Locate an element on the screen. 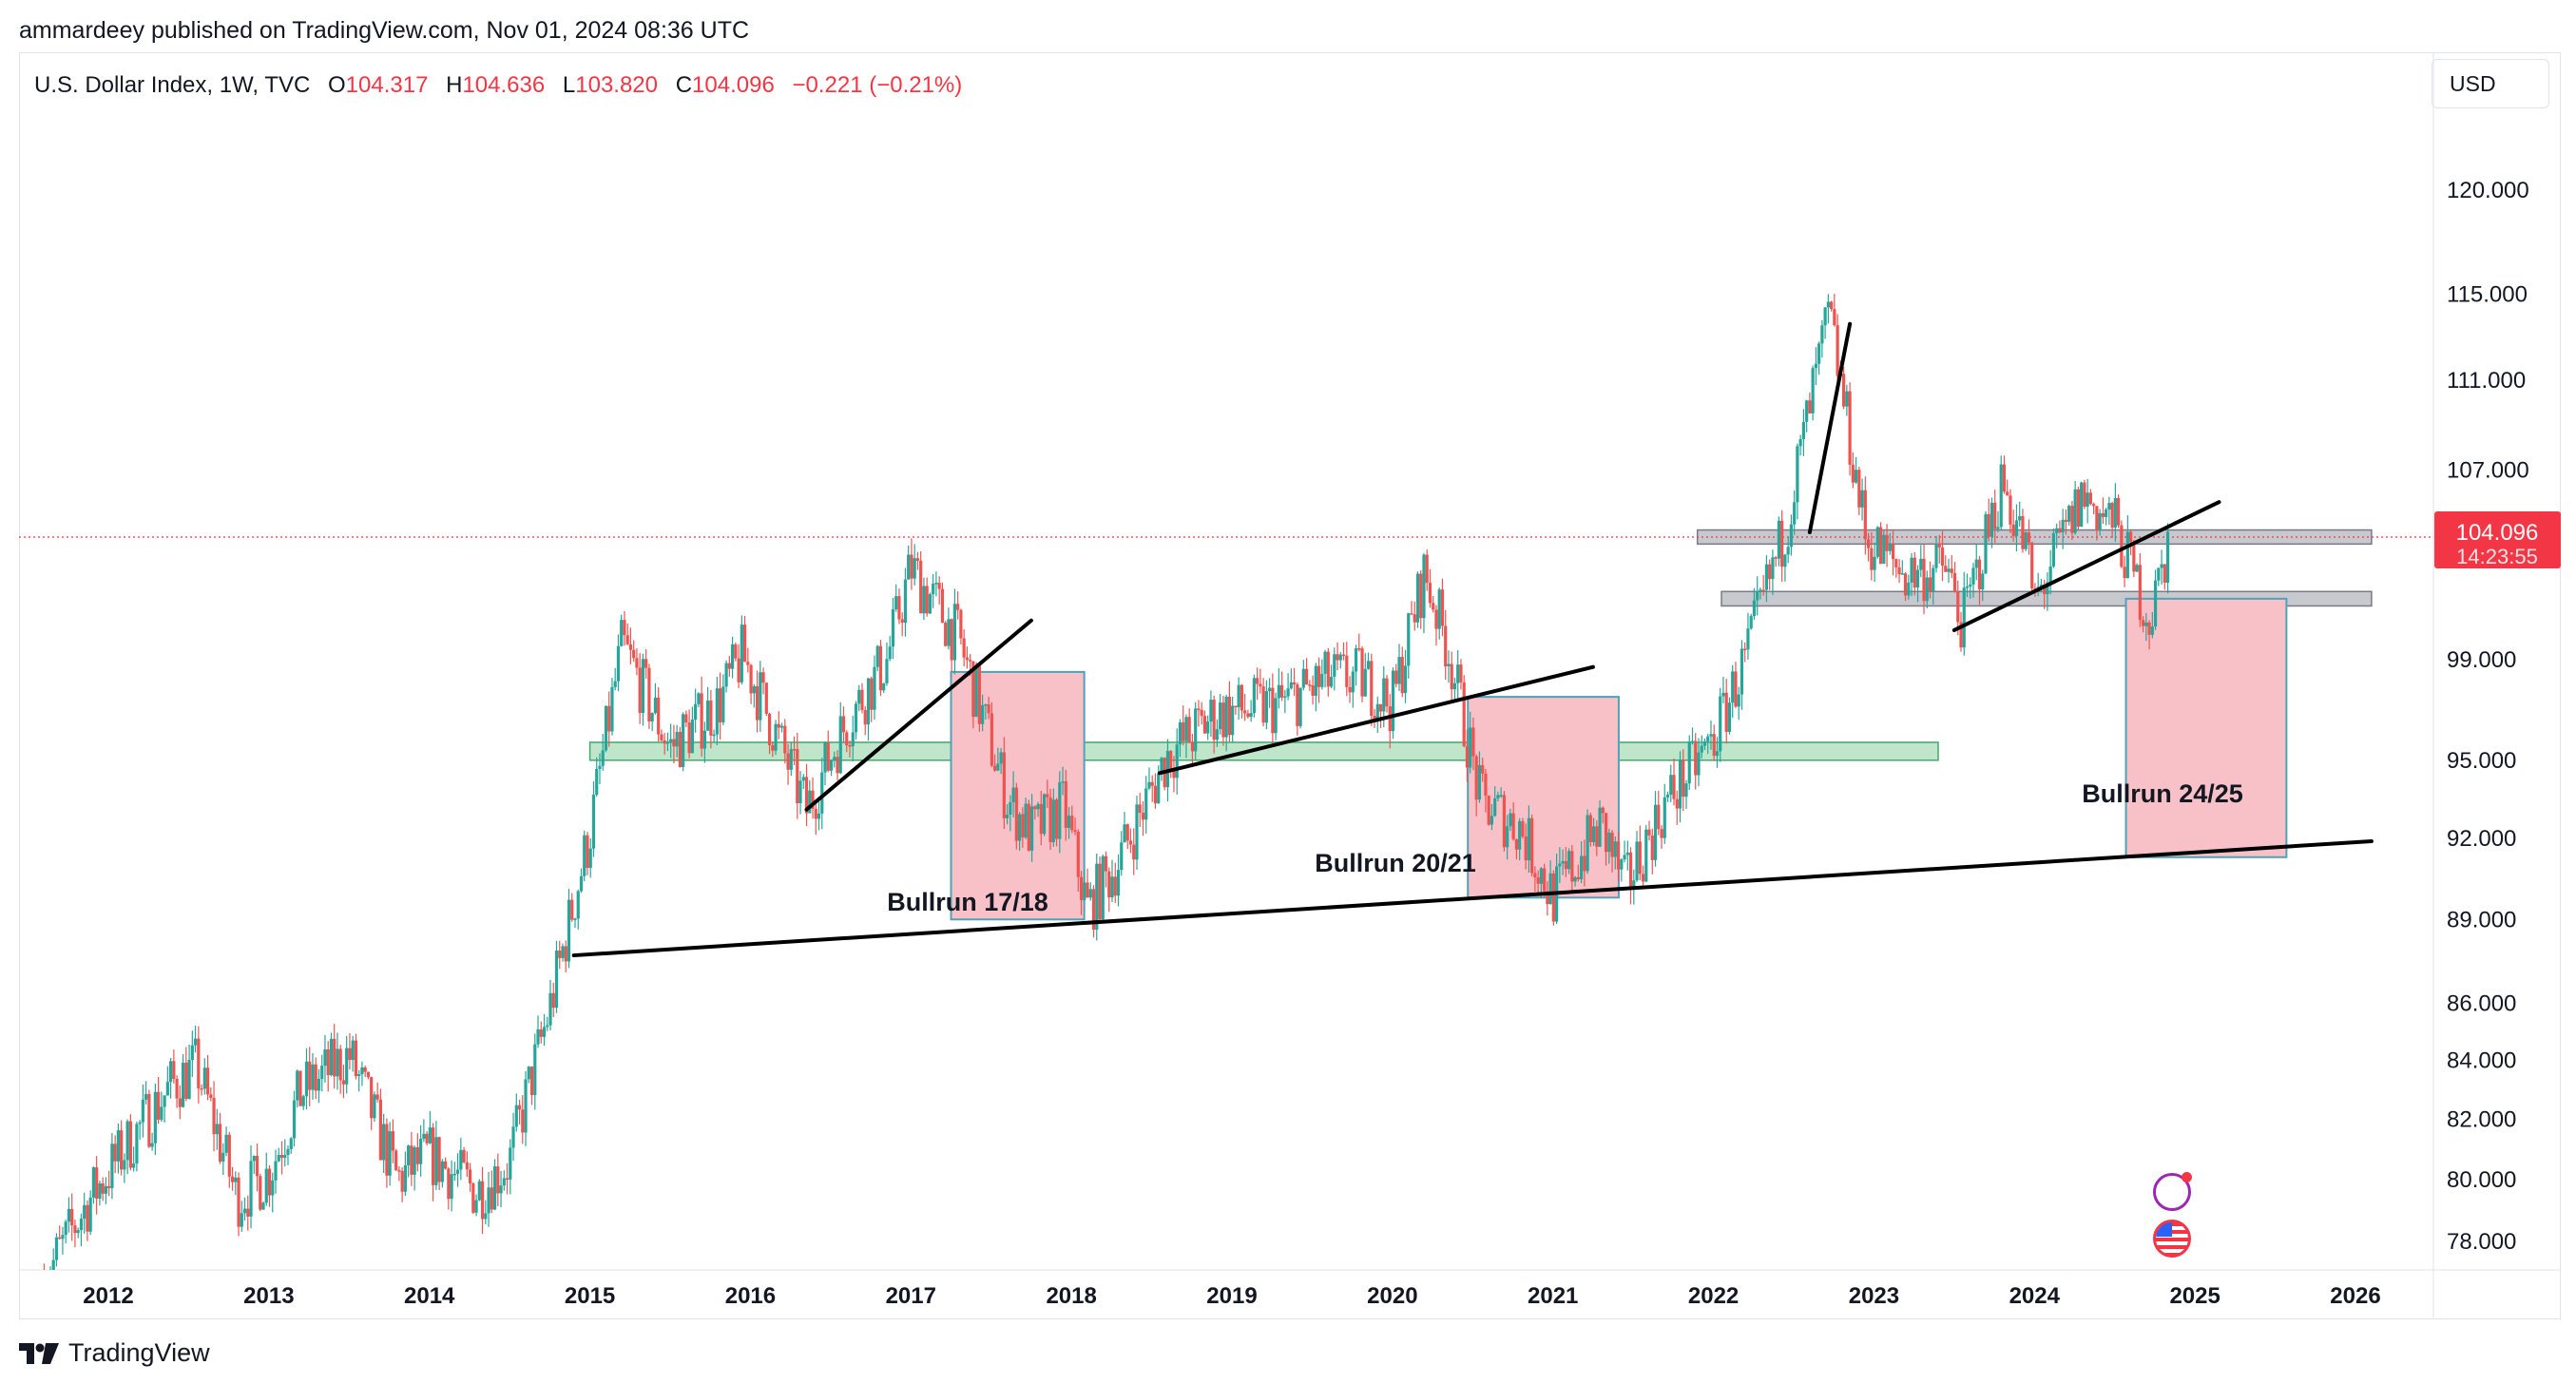  trendline-2023-2024 is located at coordinates (2086, 566).